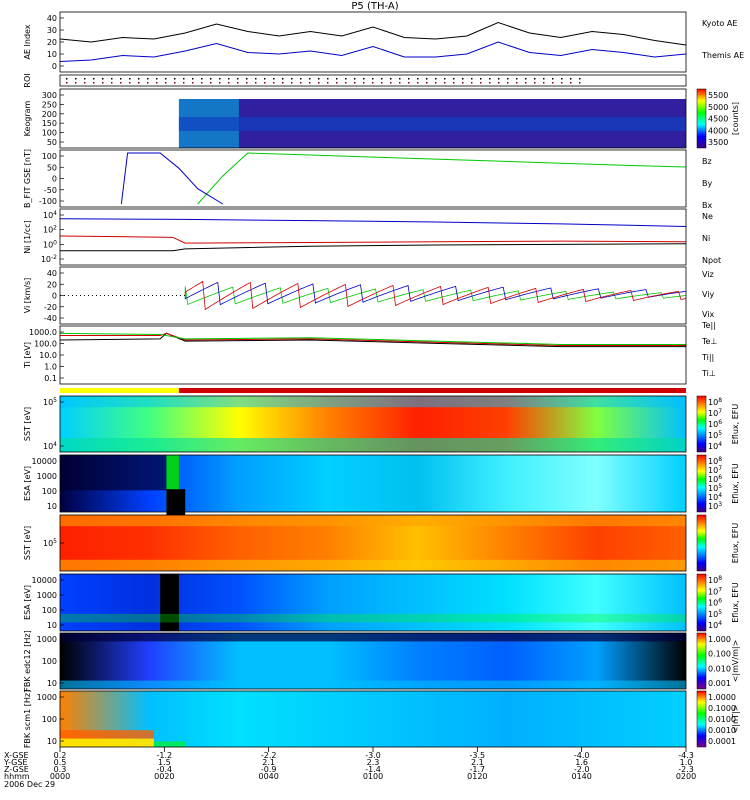  Describe the element at coordinates (27, 719) in the screenshot. I see `fbk_b-ylabel: FBK scm1 [Hz]` at that location.